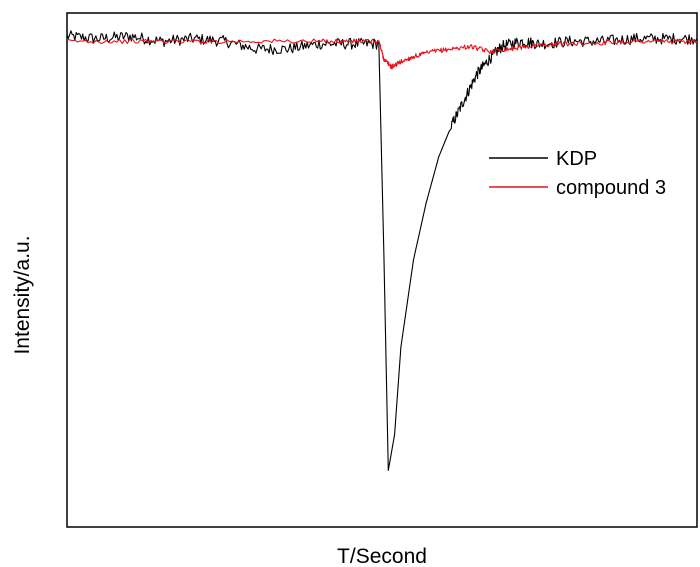 The height and width of the screenshot is (567, 700). I want to click on legend: KDP compound 3, so click(577, 173).